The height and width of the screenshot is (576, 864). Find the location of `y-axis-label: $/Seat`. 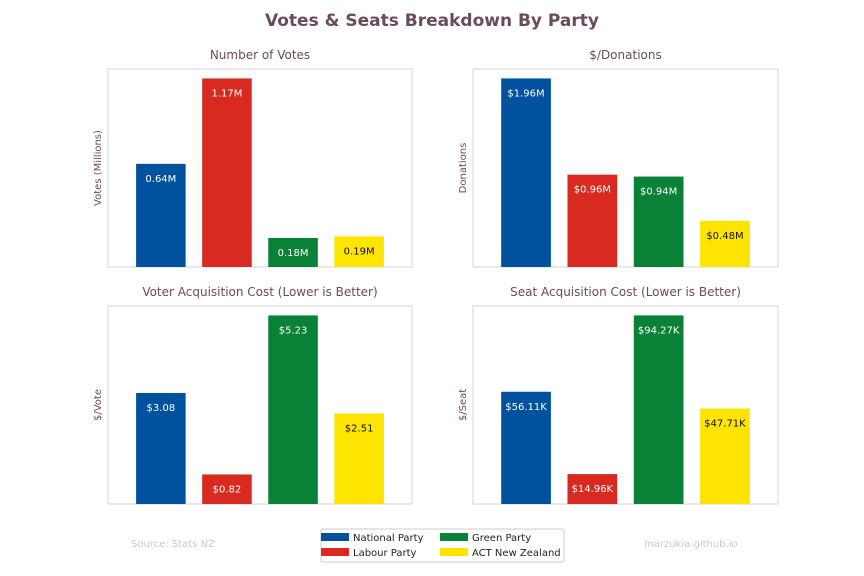

y-axis-label: $/Seat is located at coordinates (463, 405).